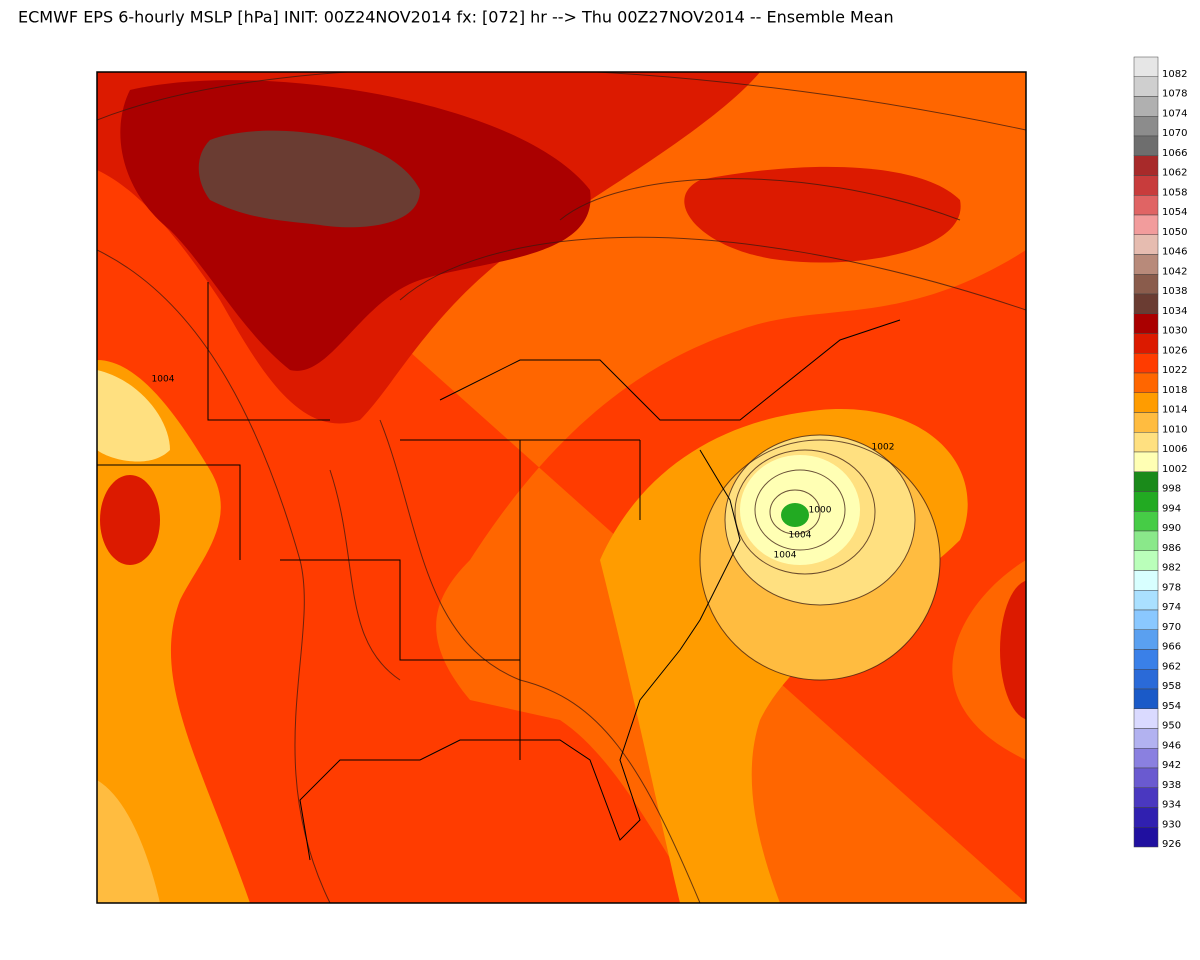  What do you see at coordinates (1174, 350) in the screenshot?
I see `colorbar-label: 1026` at bounding box center [1174, 350].